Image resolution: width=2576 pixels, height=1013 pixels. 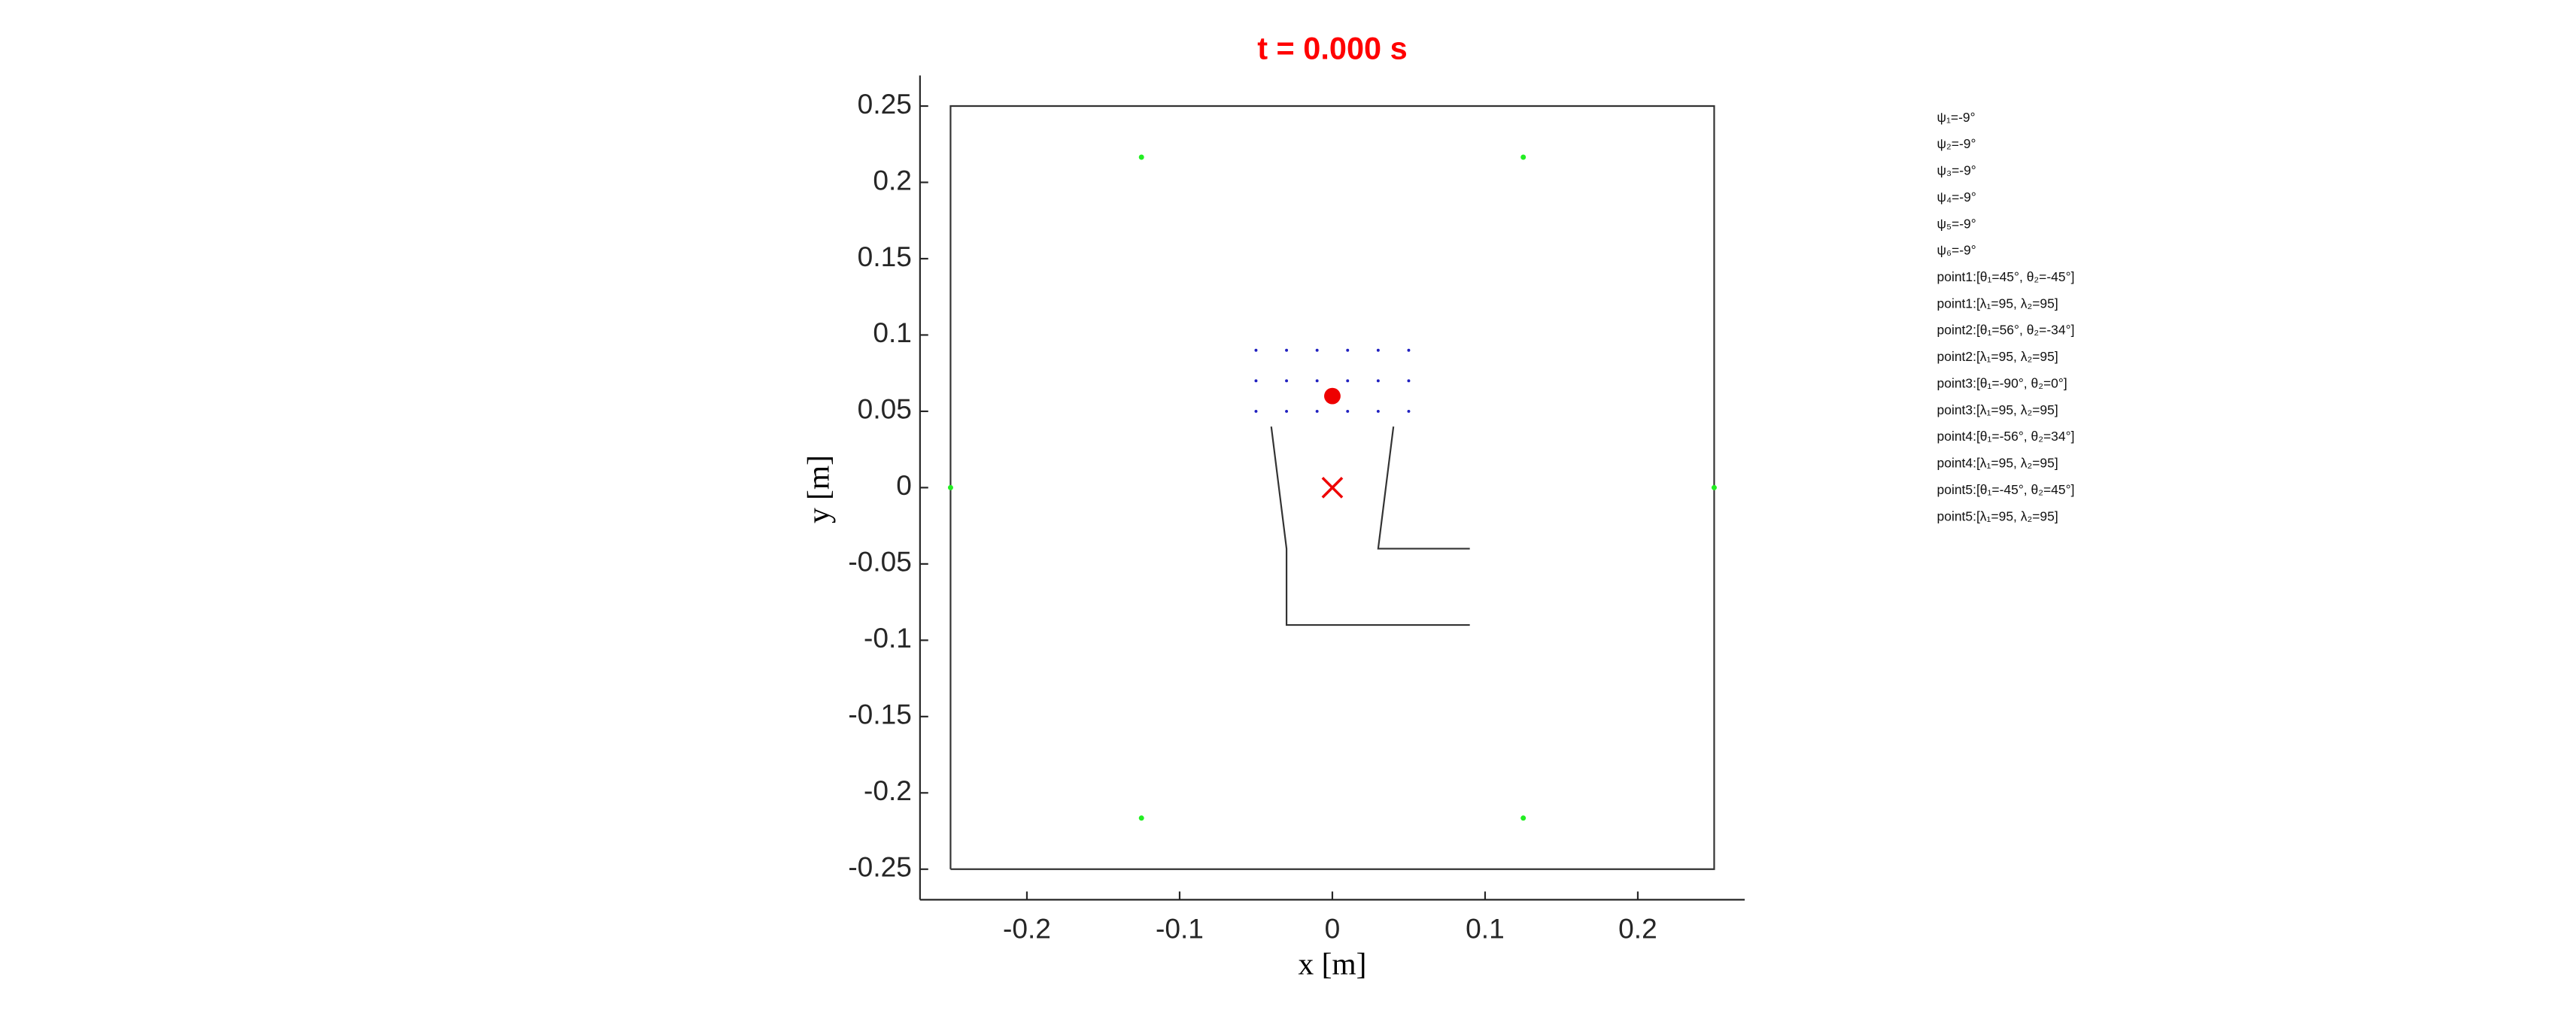 I want to click on annotation: point1:[θ₁=45°, θ₂=-45°], so click(x=2006, y=276).